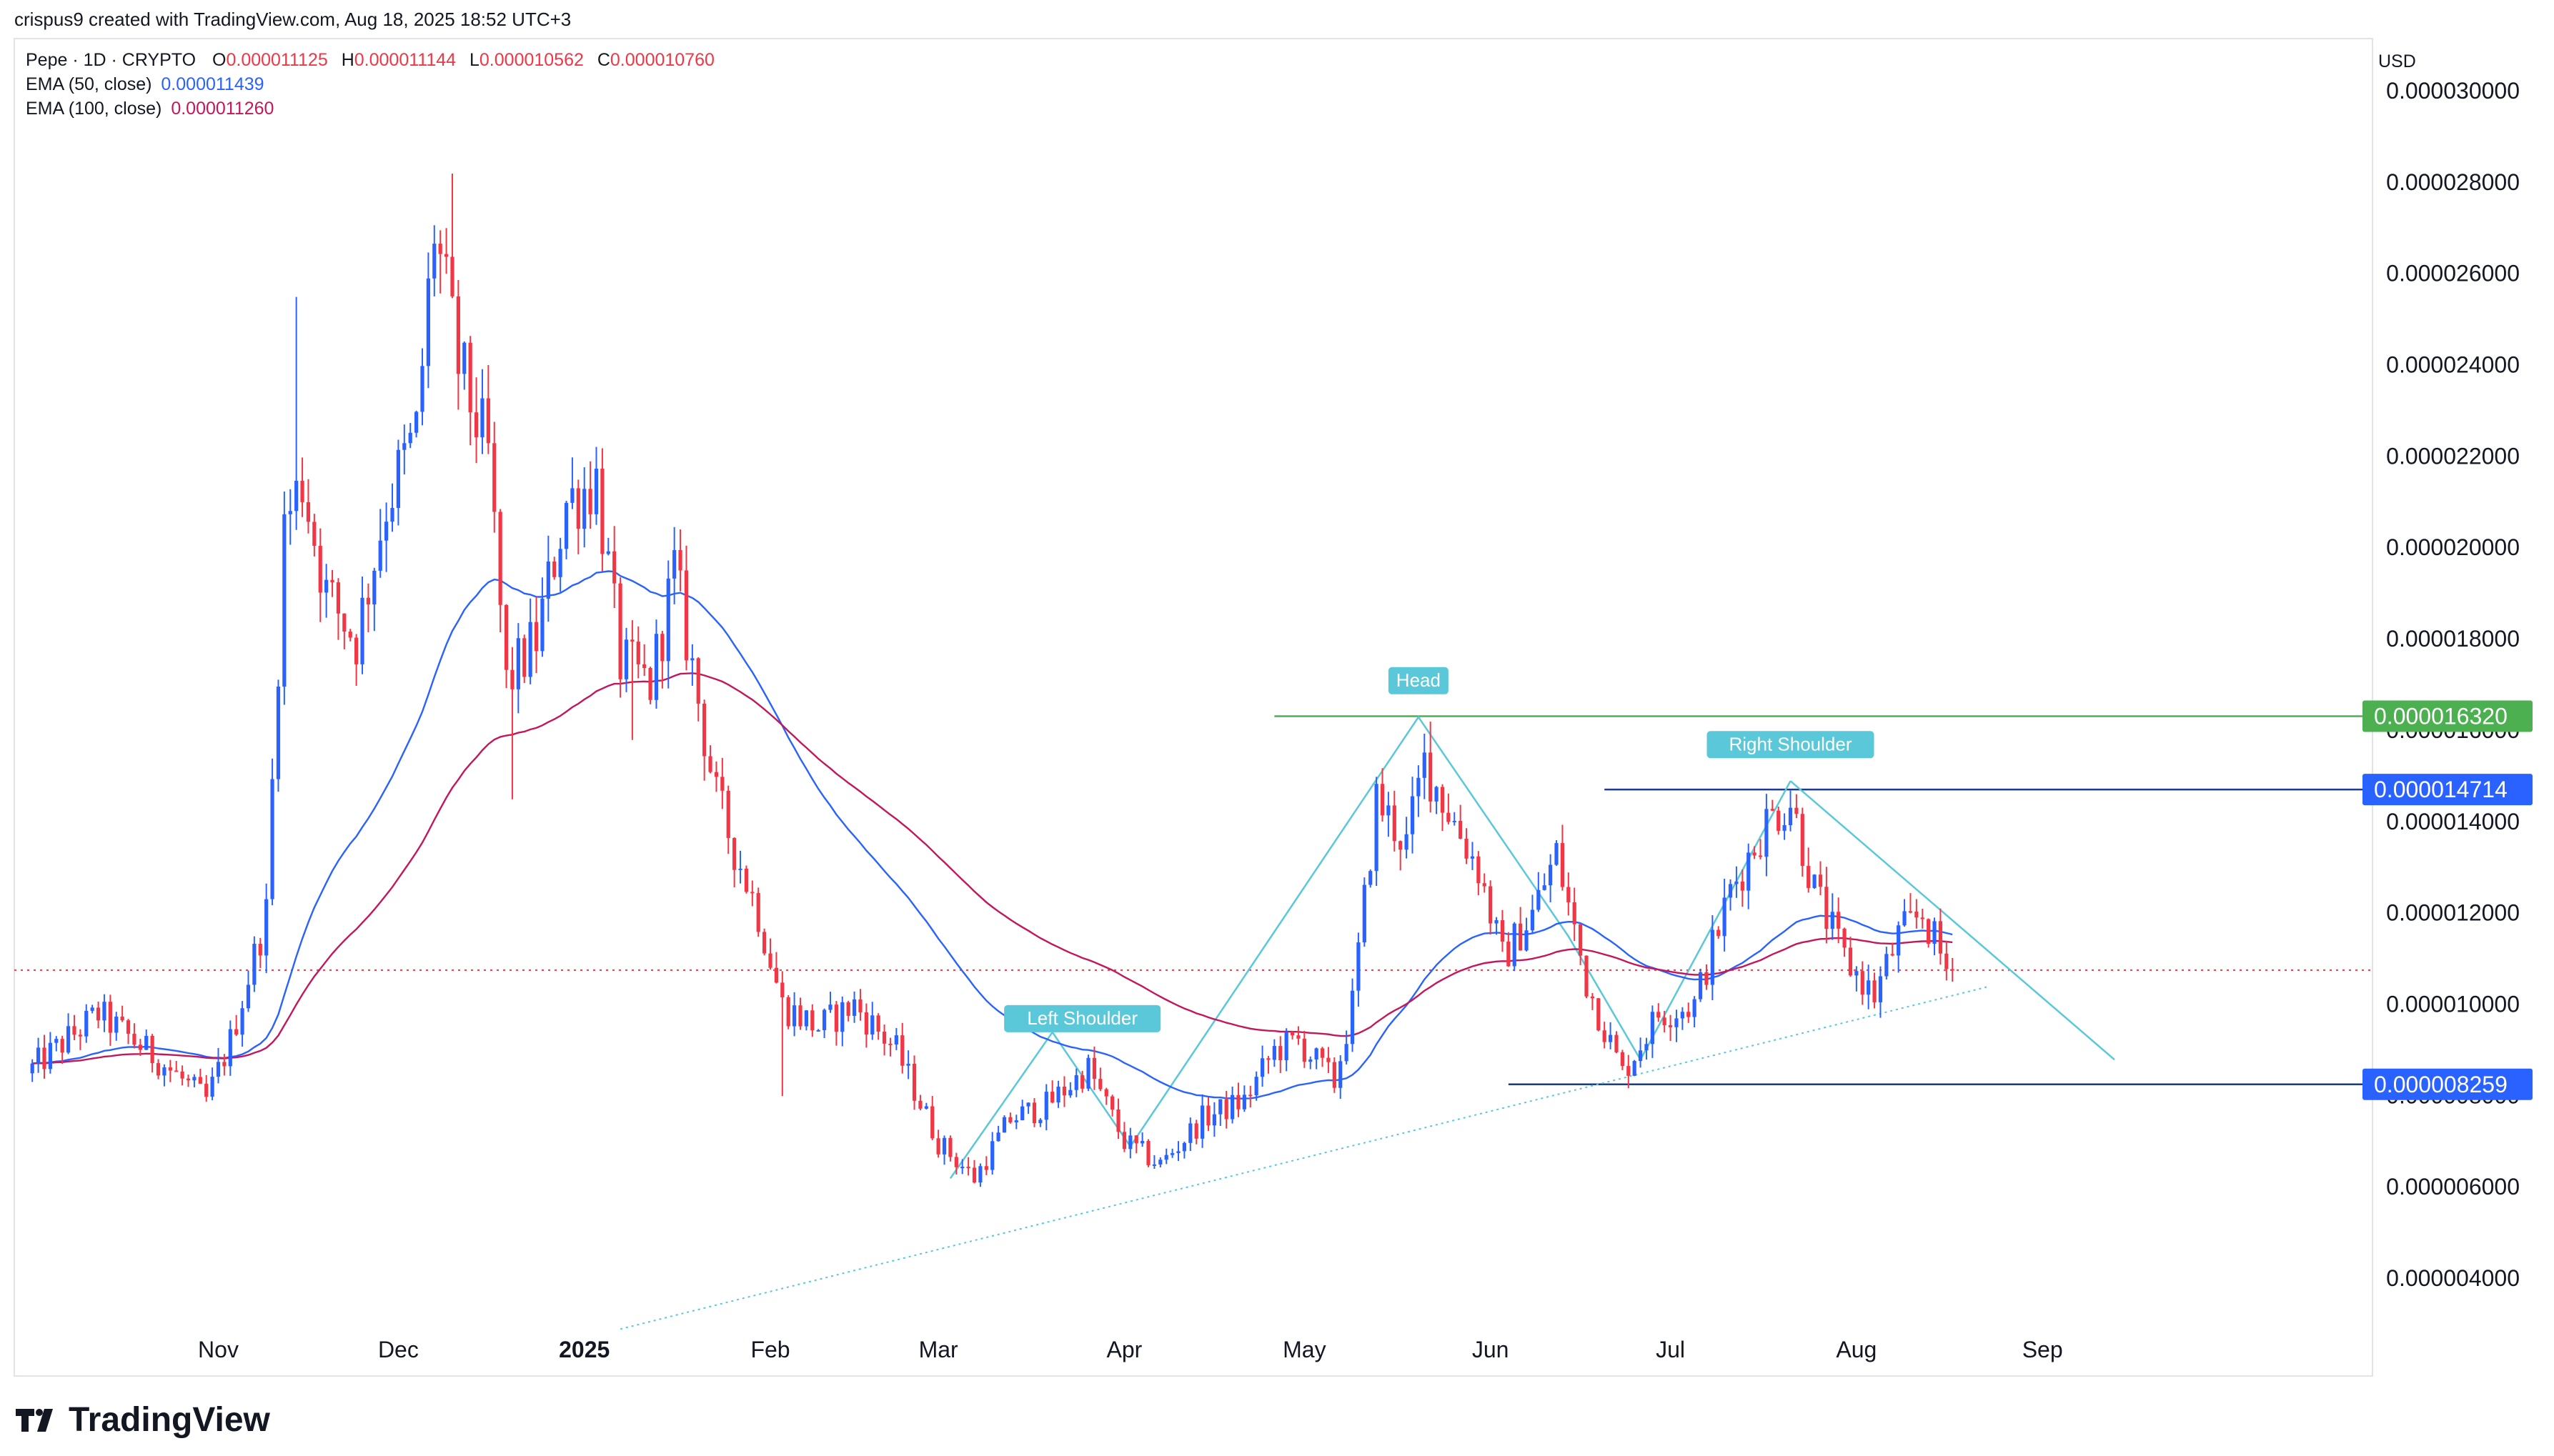 The image size is (2554, 1456). Describe the element at coordinates (145, 84) in the screenshot. I see `ema50-legend: EMA (50, close) 0.000011439` at that location.